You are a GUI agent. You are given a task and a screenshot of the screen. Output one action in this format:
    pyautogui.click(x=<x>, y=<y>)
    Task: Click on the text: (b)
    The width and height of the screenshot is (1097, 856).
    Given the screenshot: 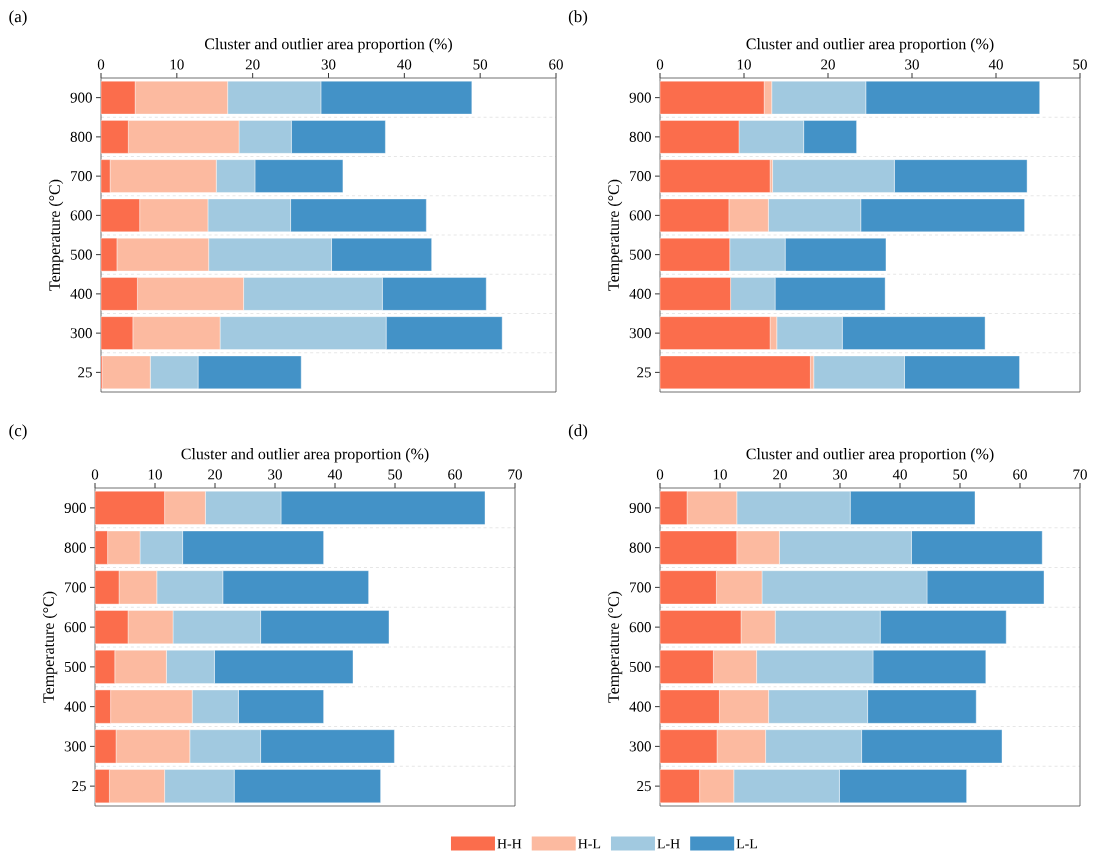 What is the action you would take?
    pyautogui.click(x=578, y=18)
    